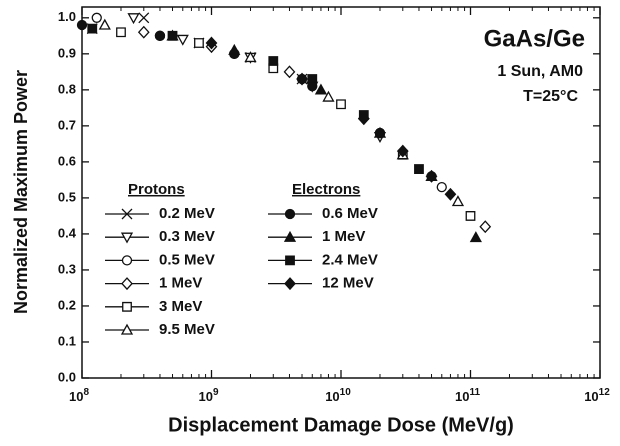 The width and height of the screenshot is (620, 446). I want to click on x-tick-exponent: 12, so click(605, 392).